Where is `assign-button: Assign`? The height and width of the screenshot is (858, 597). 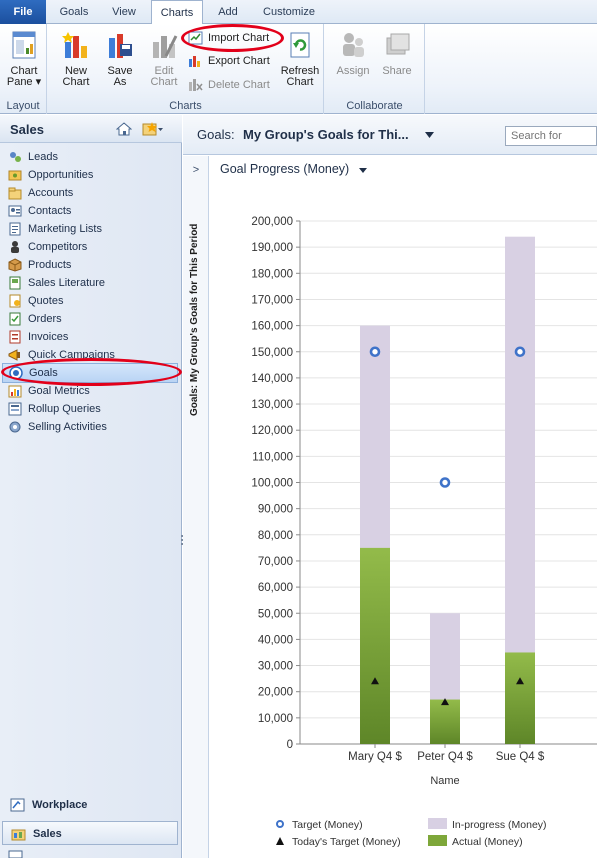 assign-button: Assign is located at coordinates (353, 53).